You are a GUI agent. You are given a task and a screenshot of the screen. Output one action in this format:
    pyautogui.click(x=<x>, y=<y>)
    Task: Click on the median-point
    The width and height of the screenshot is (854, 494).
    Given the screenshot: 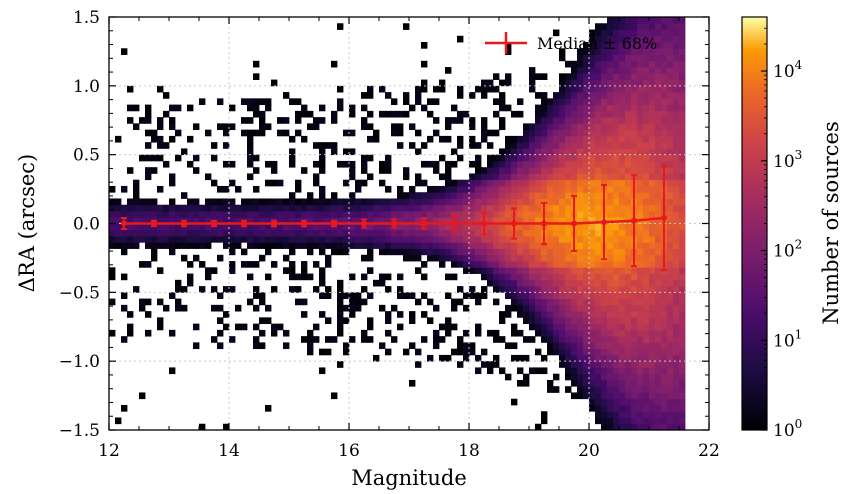 What is the action you would take?
    pyautogui.click(x=424, y=223)
    